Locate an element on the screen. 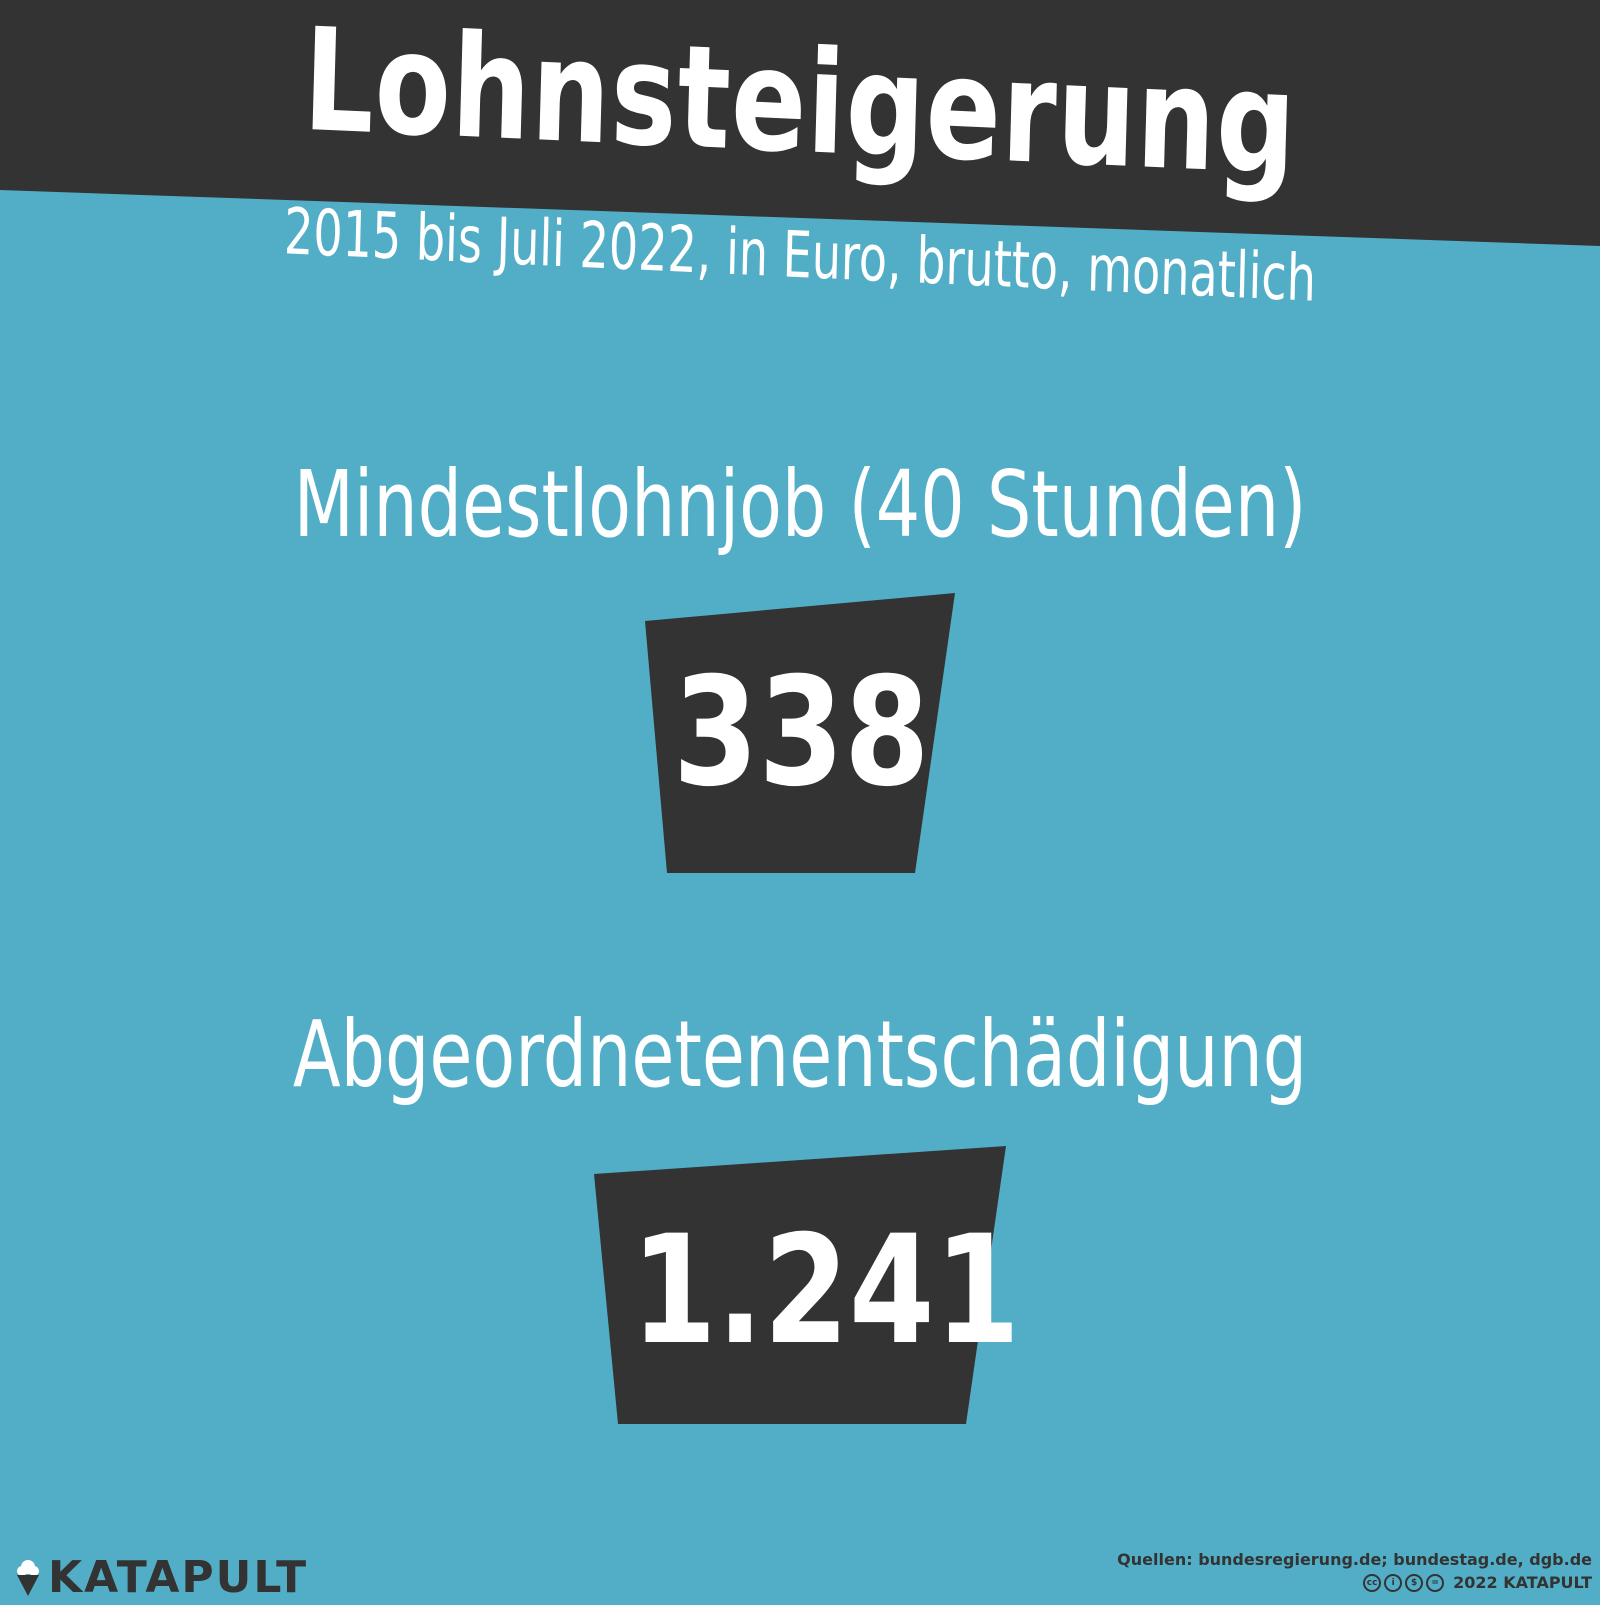 The width and height of the screenshot is (1600, 1605). label-minimum-wage-job: Mindestlohnjob (40 Stunden) is located at coordinates (800, 504).